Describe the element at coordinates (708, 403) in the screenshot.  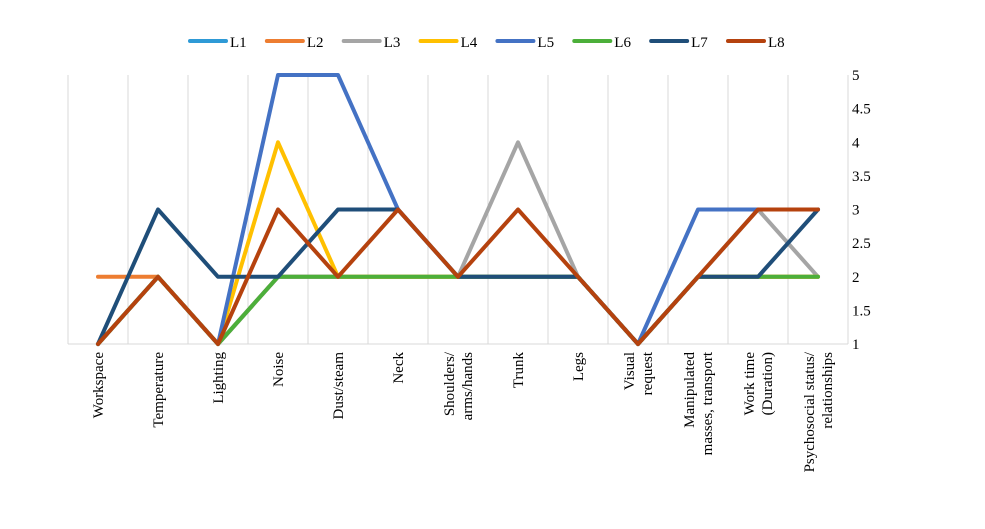
I see `x-tick-label: masses, transport` at that location.